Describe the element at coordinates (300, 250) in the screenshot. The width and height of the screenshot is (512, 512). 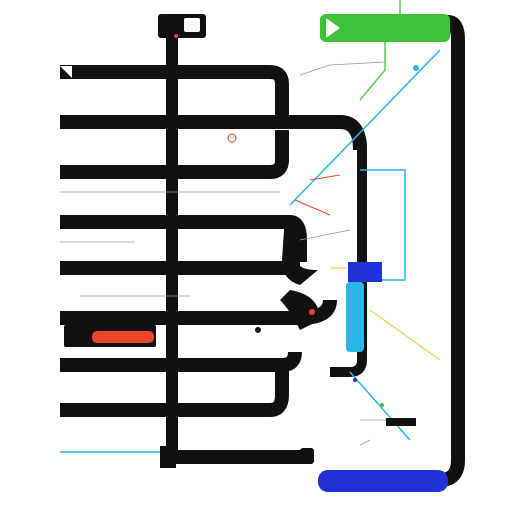
I see `junction-shape` at that location.